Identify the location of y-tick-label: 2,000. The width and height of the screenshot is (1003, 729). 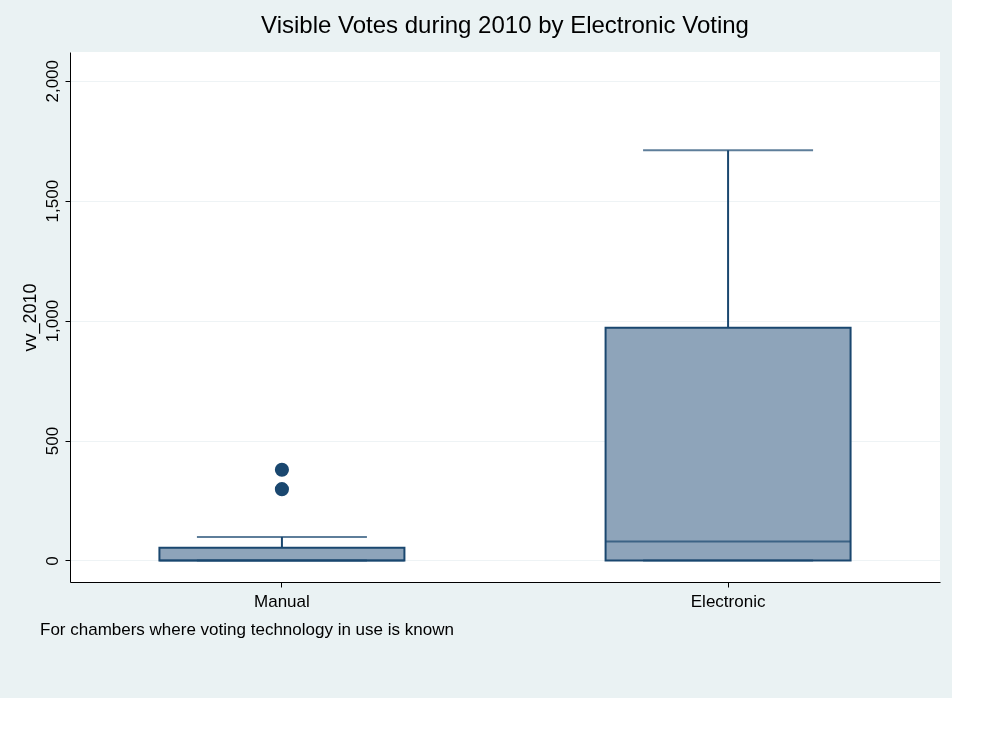
(52, 81).